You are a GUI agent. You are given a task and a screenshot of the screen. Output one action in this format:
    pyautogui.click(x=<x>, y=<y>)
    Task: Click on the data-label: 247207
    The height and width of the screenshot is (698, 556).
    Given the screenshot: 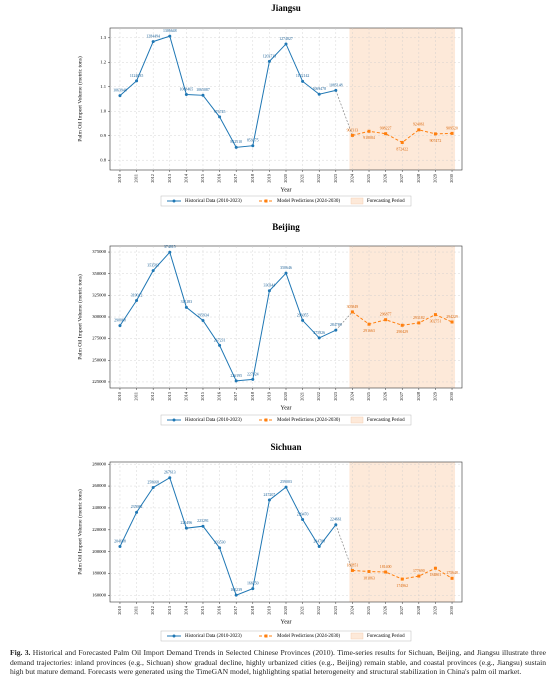 What is the action you would take?
    pyautogui.click(x=270, y=495)
    